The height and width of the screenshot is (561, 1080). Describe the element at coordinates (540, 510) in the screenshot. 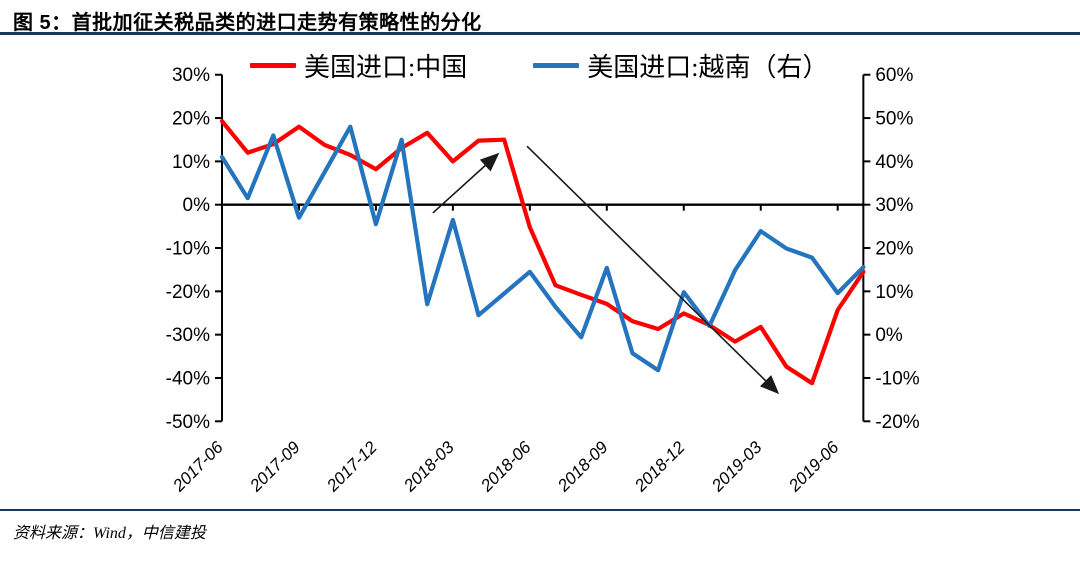

I see `footer-divider` at that location.